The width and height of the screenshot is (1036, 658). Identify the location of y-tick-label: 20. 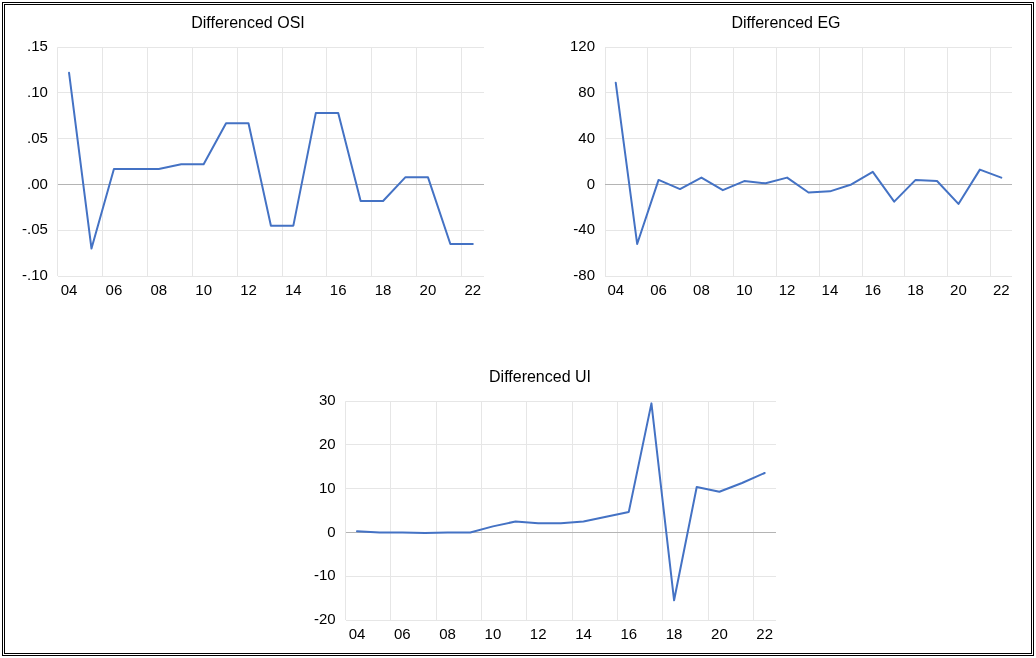
(327, 444).